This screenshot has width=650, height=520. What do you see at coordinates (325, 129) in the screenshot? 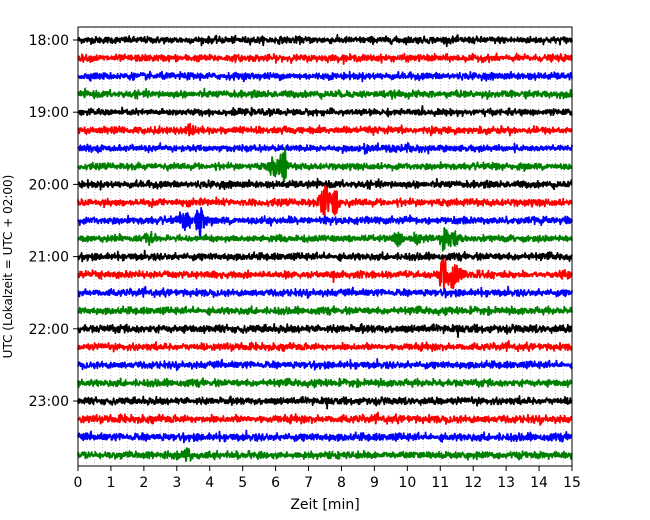
I see `trace-1915` at bounding box center [325, 129].